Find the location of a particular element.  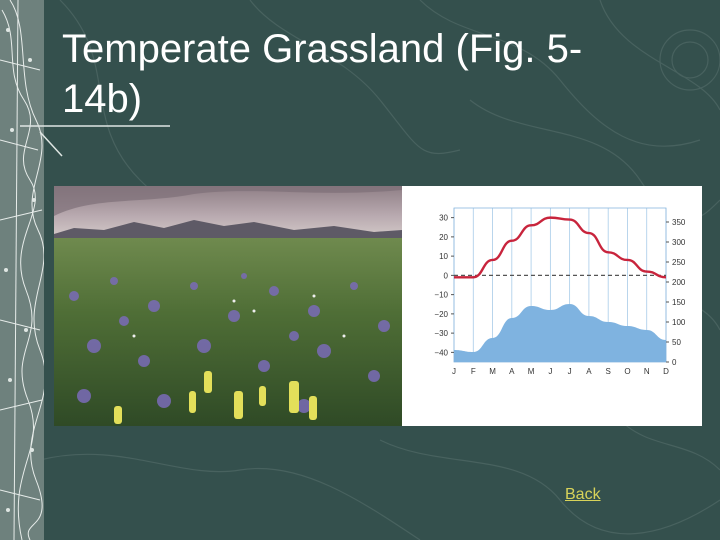

precipitation-tick-label: 300 is located at coordinates (679, 242).